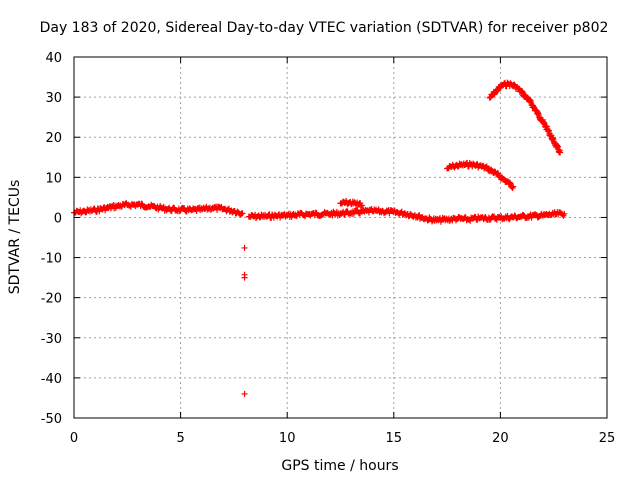  I want to click on y-tick-label: -10, so click(51, 259).